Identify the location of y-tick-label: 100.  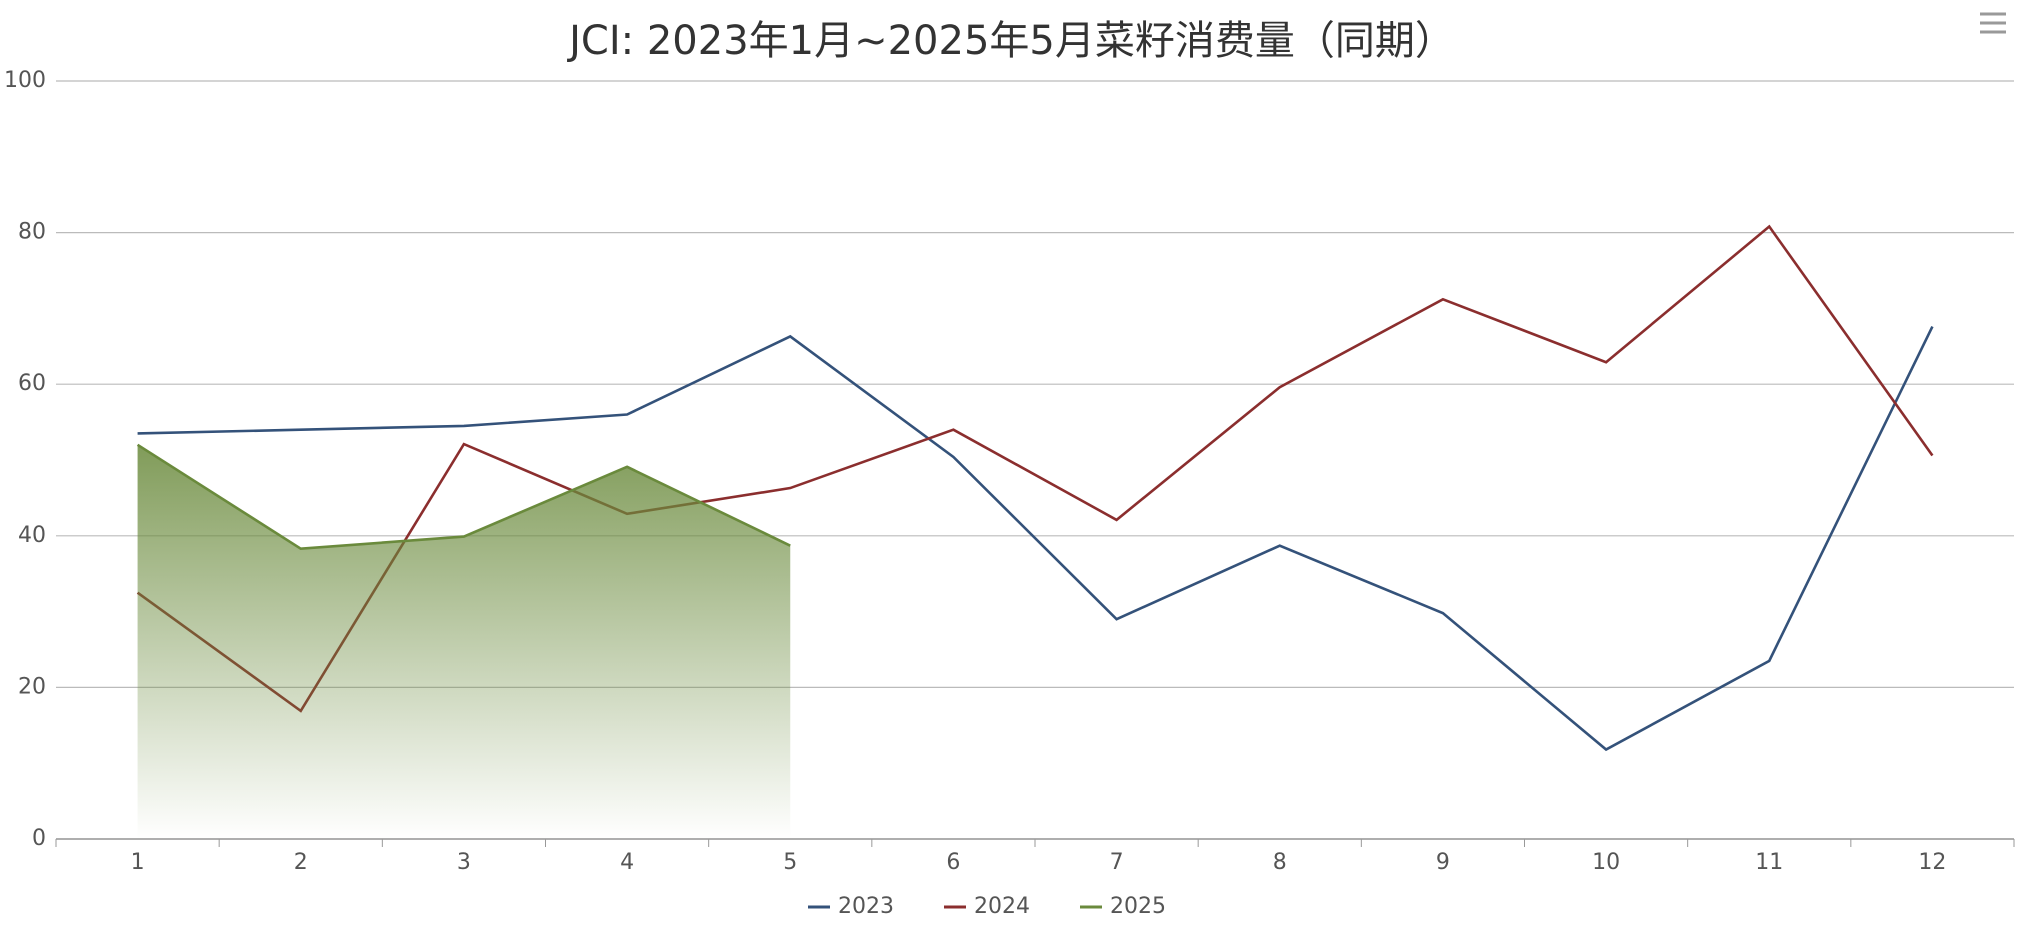
(25, 80).